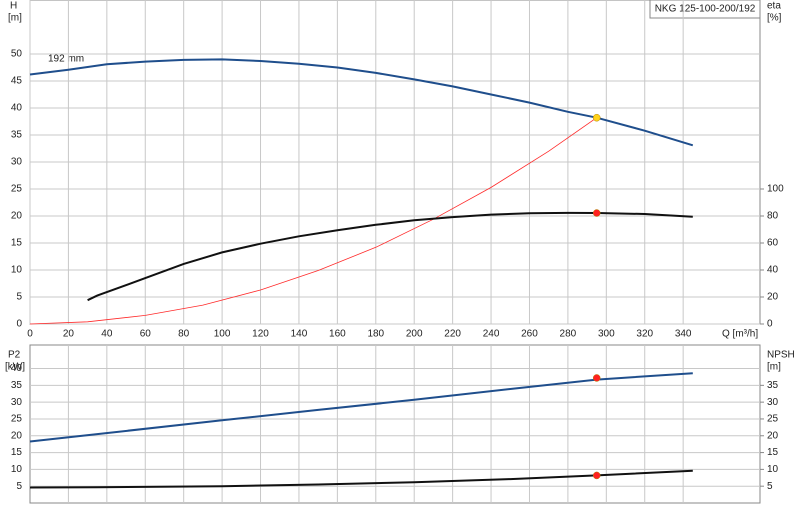  Describe the element at coordinates (773, 243) in the screenshot. I see `y2-tick-label: 60` at that location.